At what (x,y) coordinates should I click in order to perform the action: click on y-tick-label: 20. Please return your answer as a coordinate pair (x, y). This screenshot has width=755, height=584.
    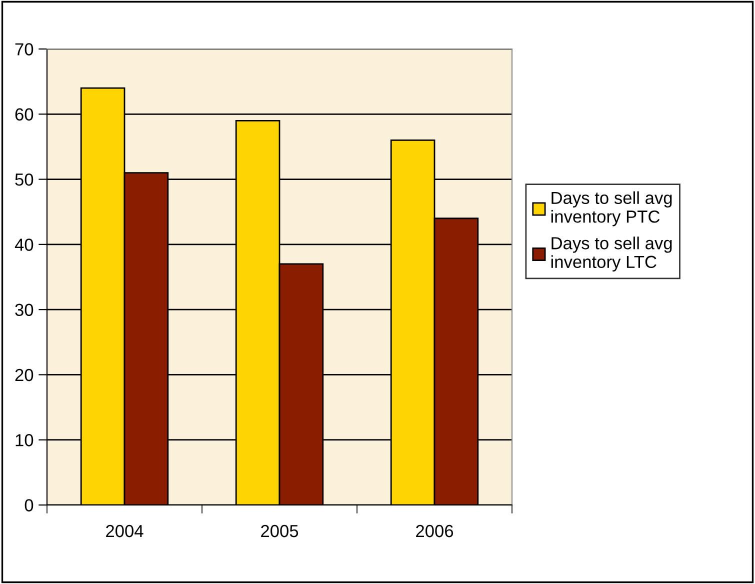
    Looking at the image, I should click on (24, 375).